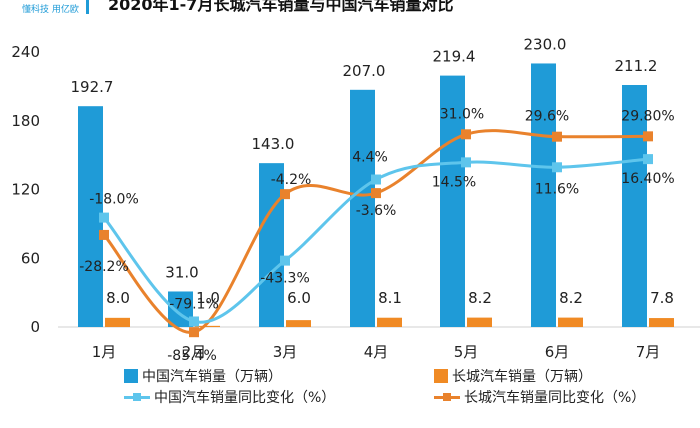  I want to click on data-label-china-sales: 219.4, so click(454, 57).